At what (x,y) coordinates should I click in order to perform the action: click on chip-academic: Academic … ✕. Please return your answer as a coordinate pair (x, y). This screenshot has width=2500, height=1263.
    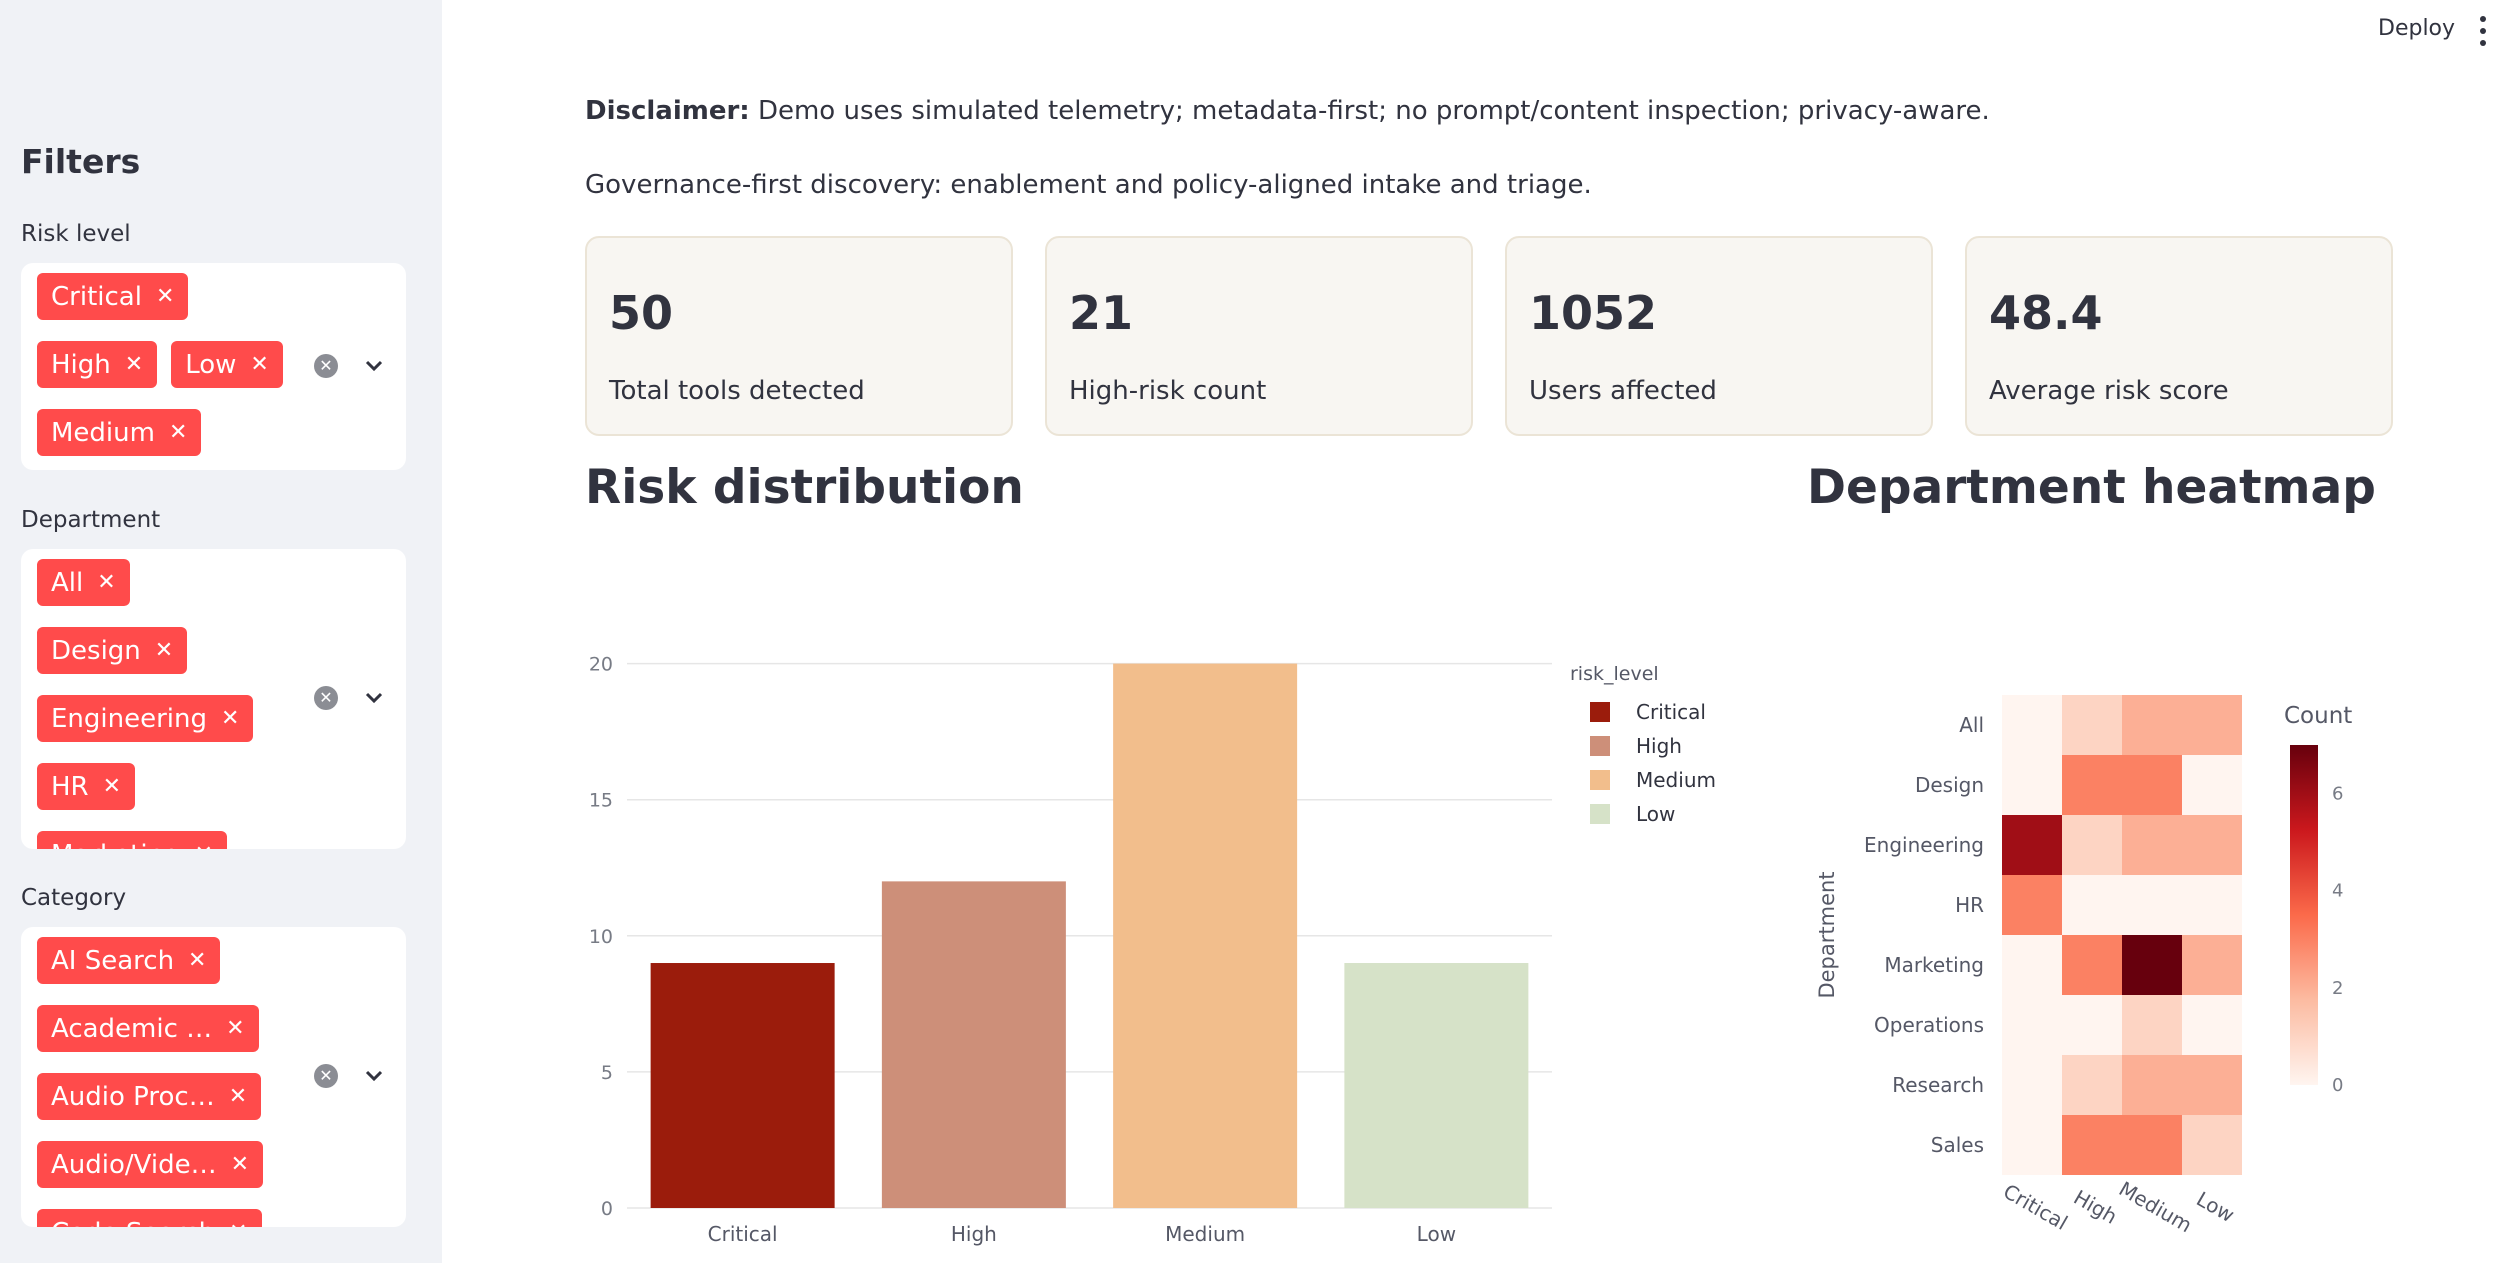
    Looking at the image, I should click on (148, 1028).